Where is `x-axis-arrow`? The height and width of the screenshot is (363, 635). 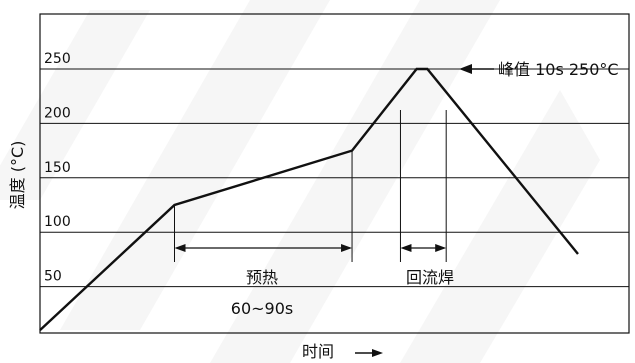 x-axis-arrow is located at coordinates (369, 353).